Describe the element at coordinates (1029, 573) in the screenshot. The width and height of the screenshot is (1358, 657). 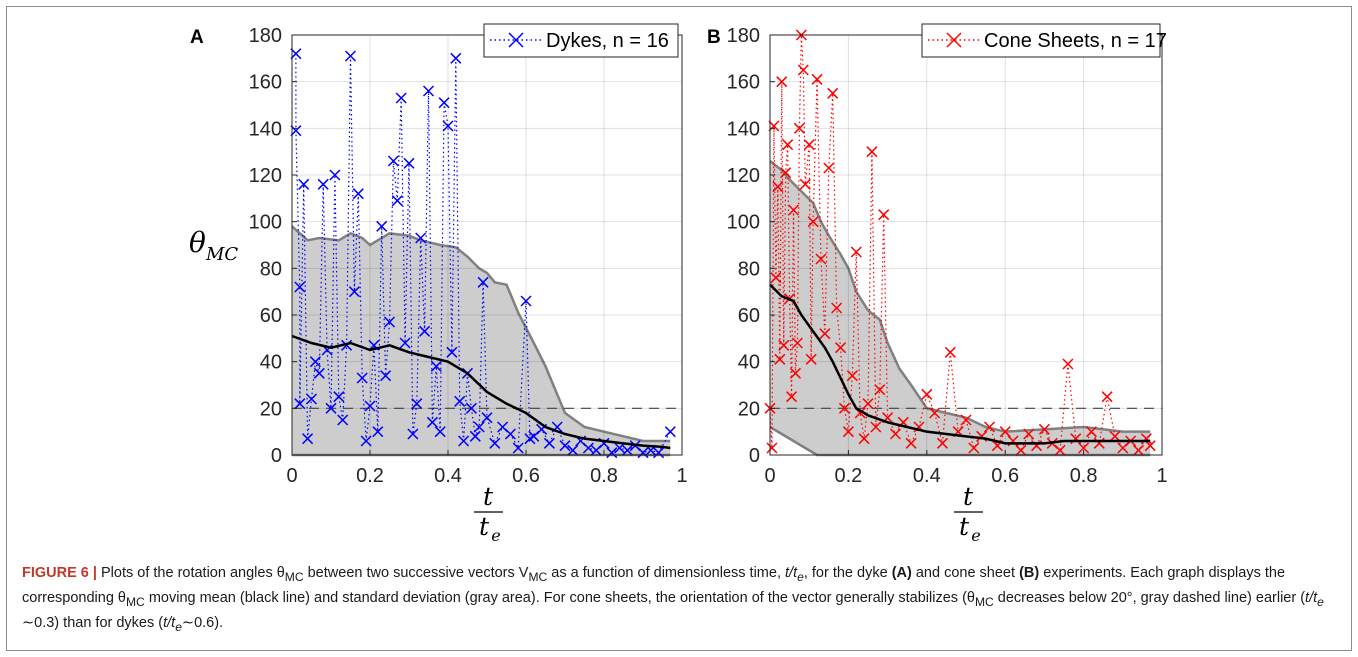
I see `caption-ref-b: (B)` at that location.